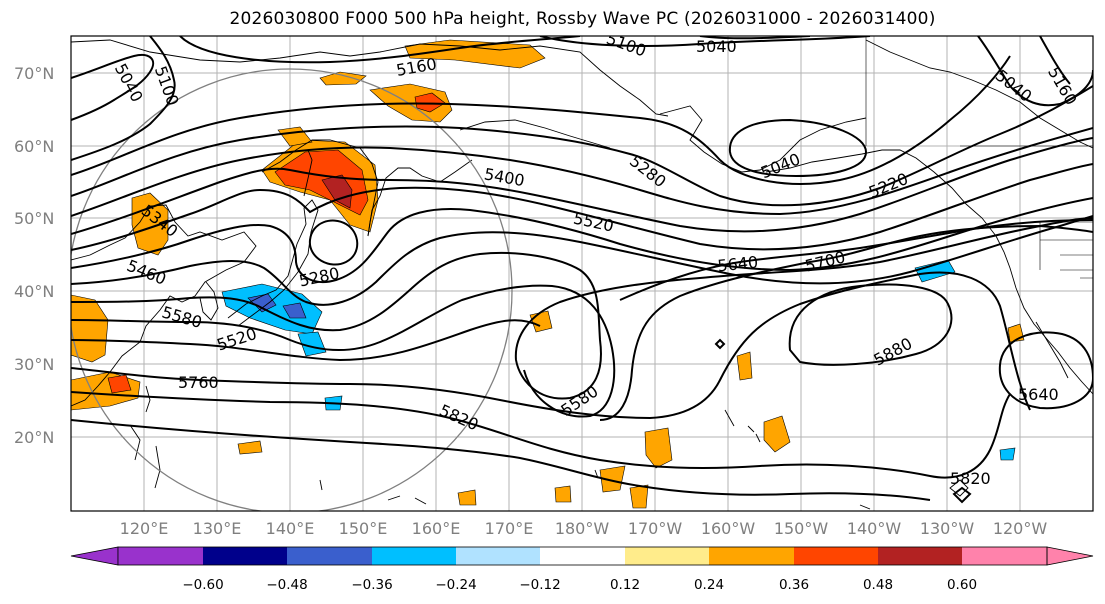 This screenshot has height=604, width=1105. I want to click on coastline-north-america-west, so click(1044, 315).